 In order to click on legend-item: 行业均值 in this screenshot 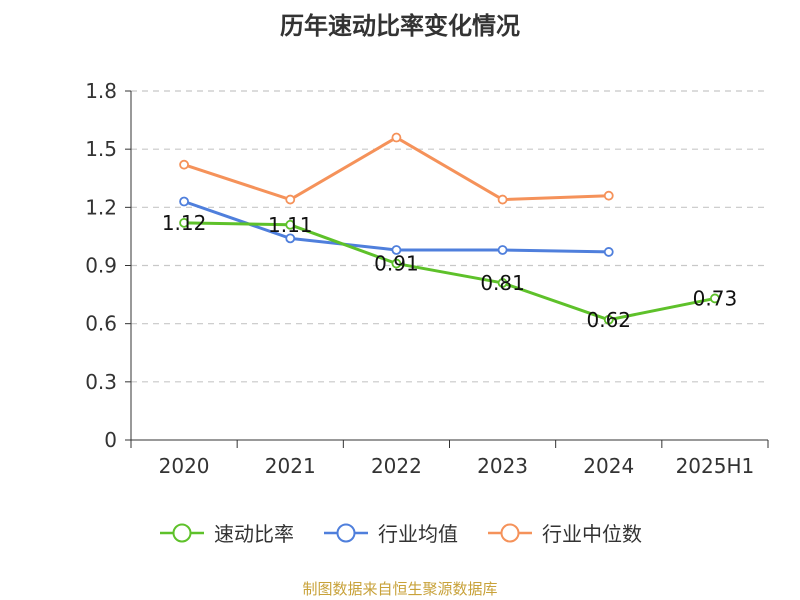, I will do `click(390, 532)`.